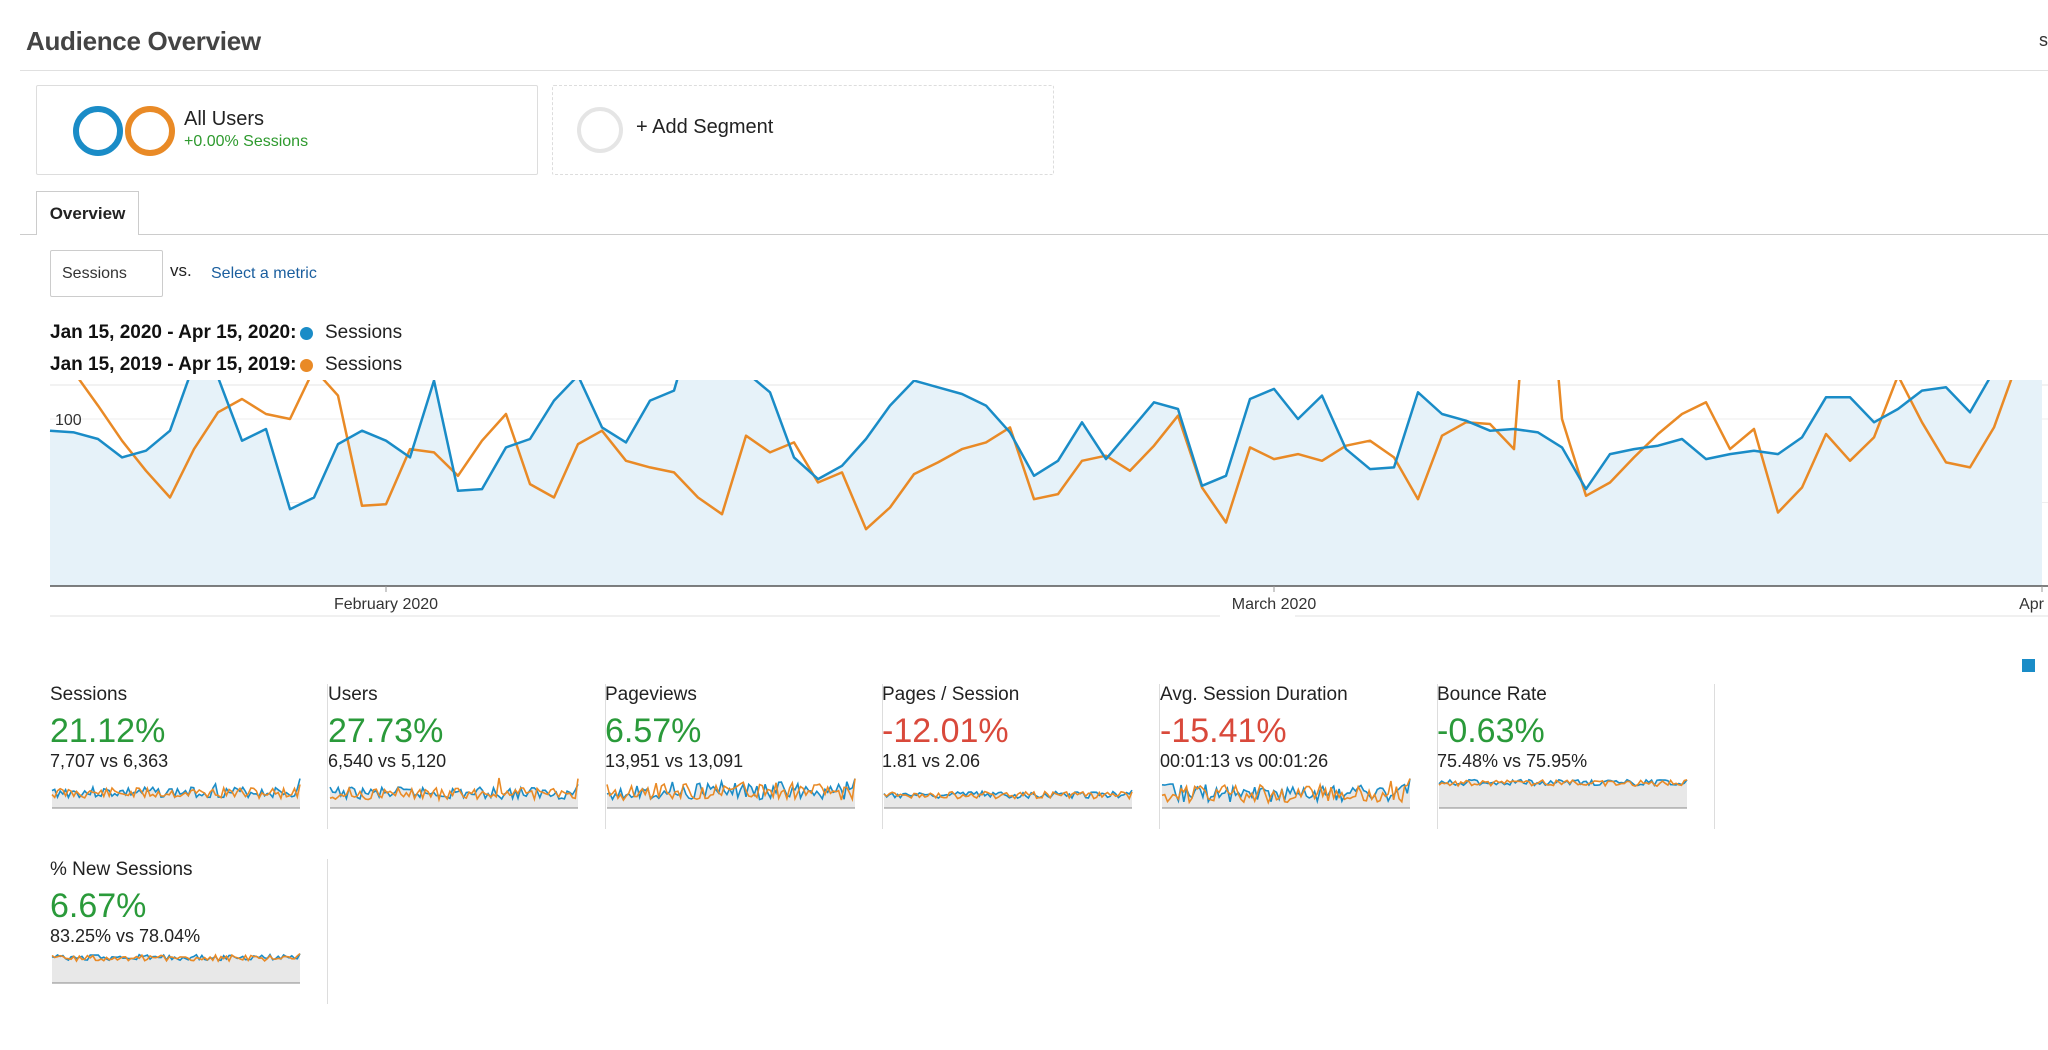 The image size is (2048, 1050). What do you see at coordinates (674, 761) in the screenshot?
I see `metric-comparison: 13,951 vs 13,091` at bounding box center [674, 761].